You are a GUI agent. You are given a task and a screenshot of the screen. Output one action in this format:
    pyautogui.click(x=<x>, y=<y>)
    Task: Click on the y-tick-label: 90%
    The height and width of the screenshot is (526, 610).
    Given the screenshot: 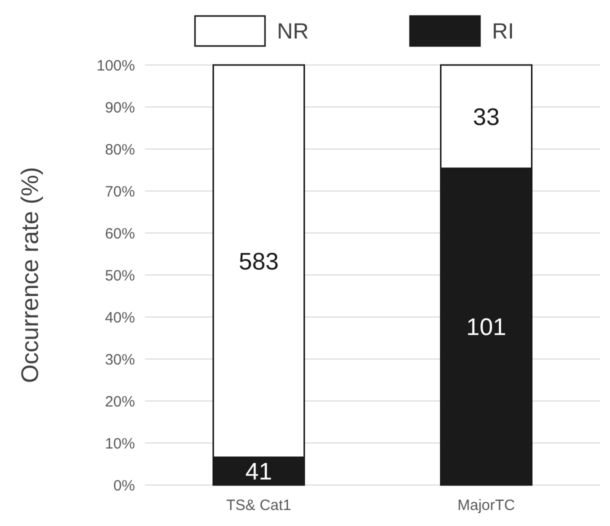 What is the action you would take?
    pyautogui.click(x=119, y=107)
    